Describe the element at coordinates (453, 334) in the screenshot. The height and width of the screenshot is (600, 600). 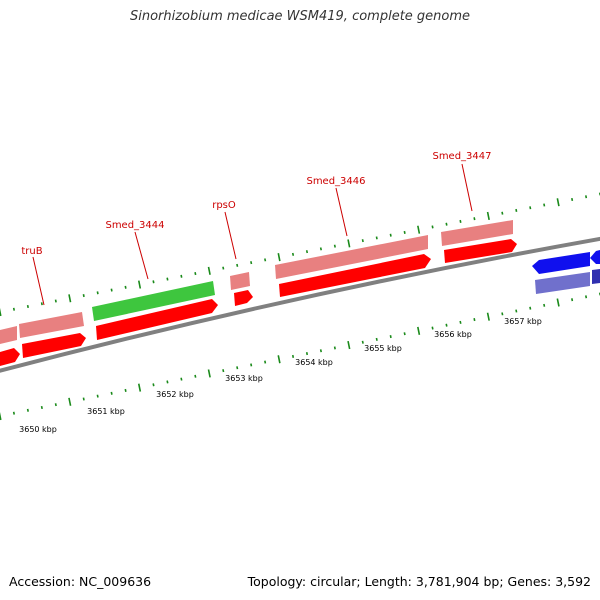
I see `kbp-label: 3656 kbp` at that location.